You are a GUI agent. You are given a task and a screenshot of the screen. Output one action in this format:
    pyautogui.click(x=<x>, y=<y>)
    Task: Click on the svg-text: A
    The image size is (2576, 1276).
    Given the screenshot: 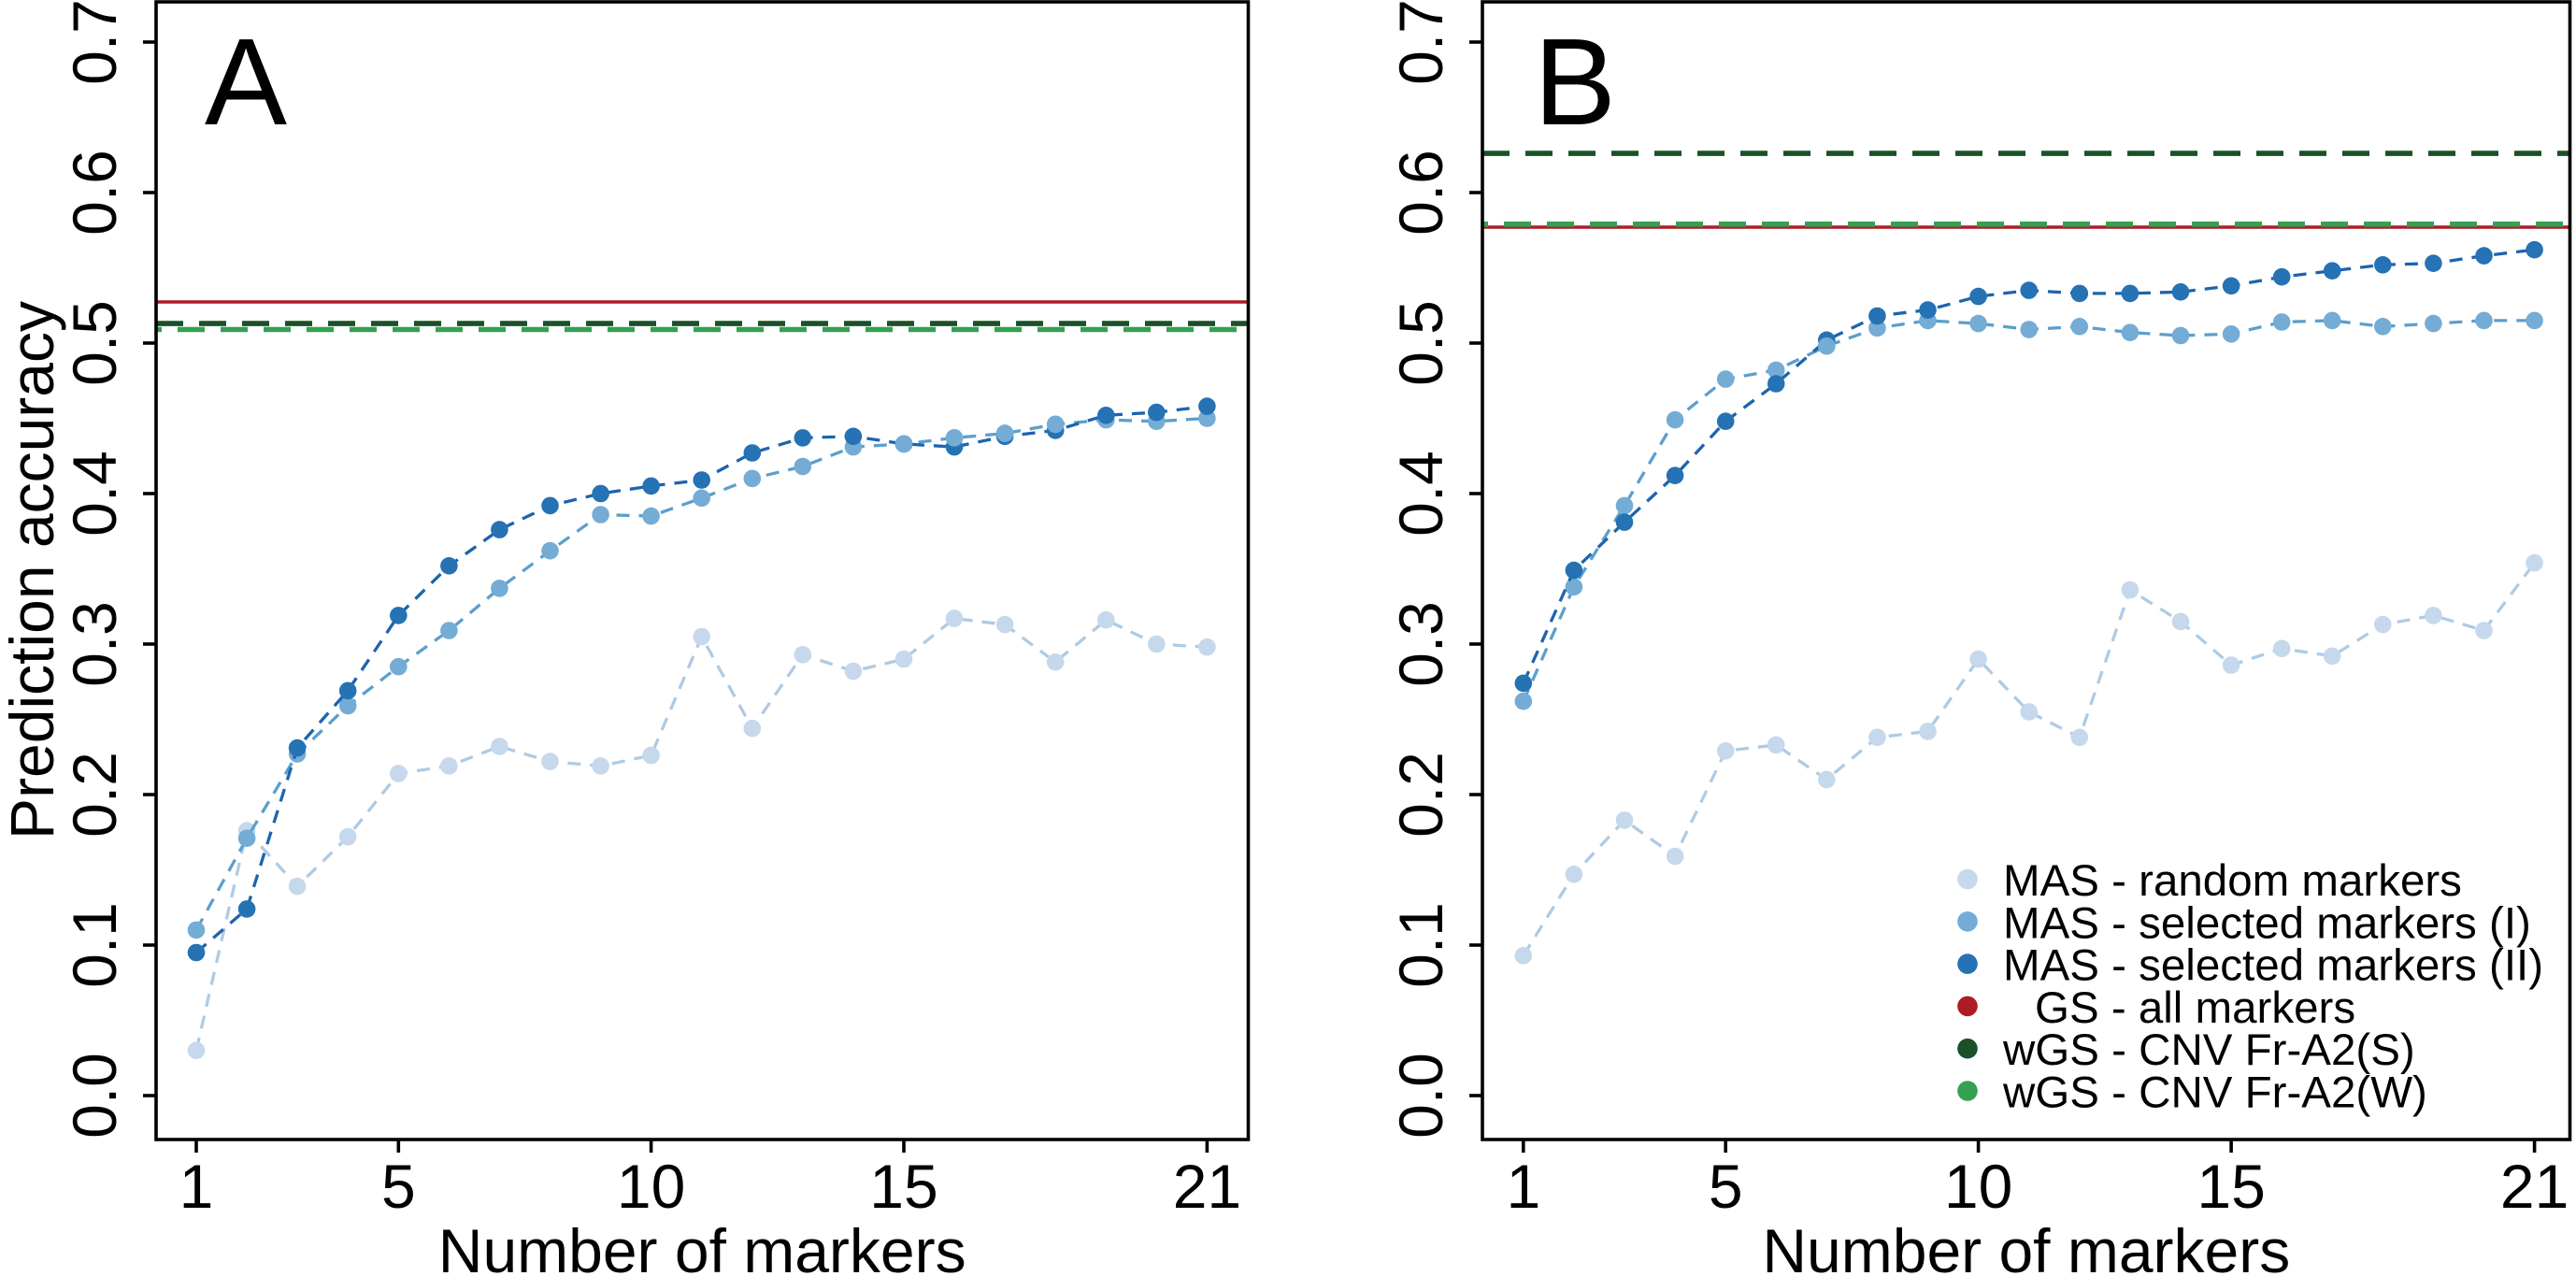 What is the action you would take?
    pyautogui.click(x=246, y=82)
    